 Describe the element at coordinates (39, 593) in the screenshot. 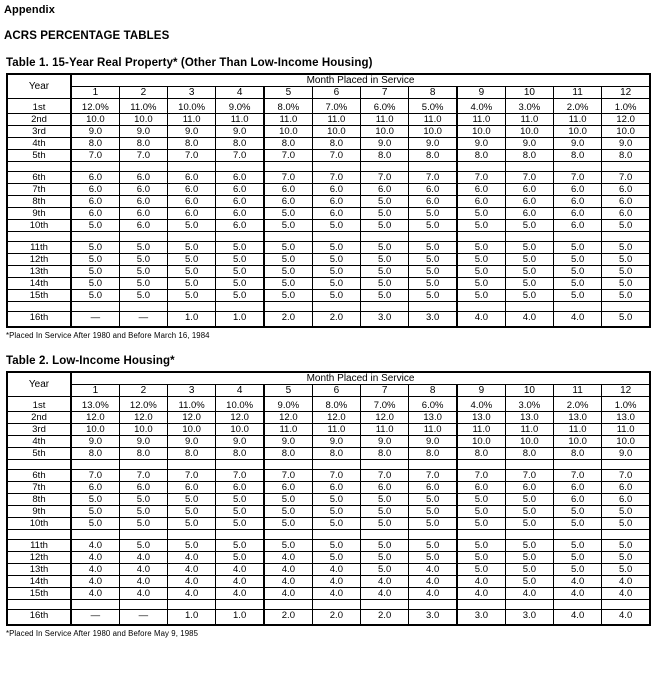

I see `table2-year-cell-15th: 15th` at that location.